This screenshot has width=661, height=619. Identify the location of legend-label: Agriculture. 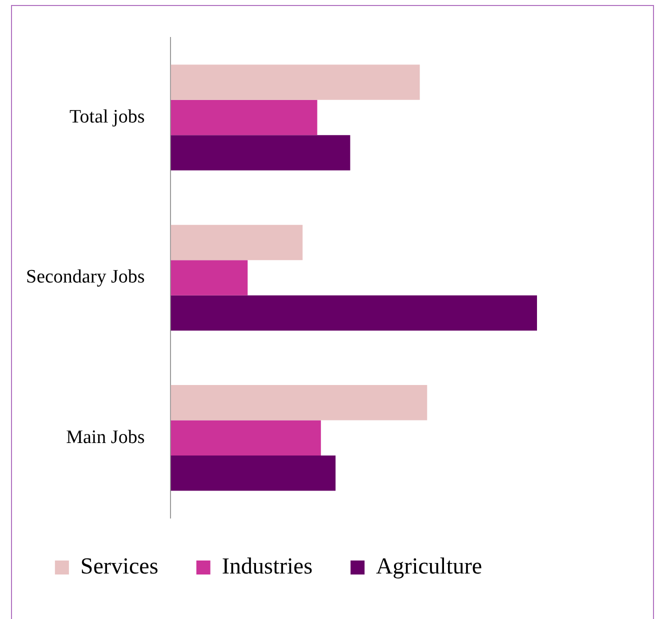
(429, 566).